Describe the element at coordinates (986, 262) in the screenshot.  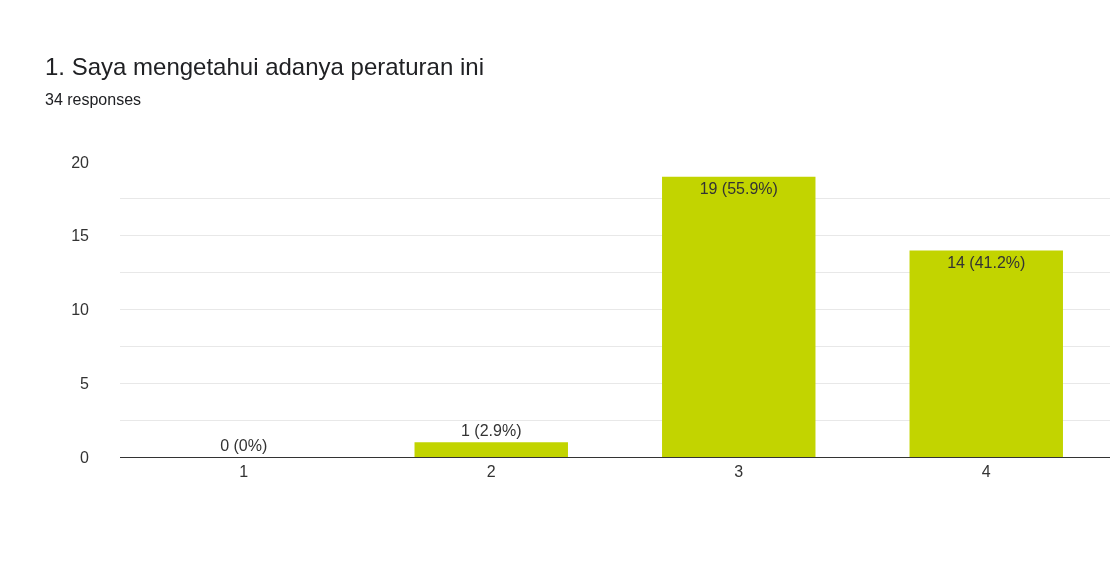
I see `data-label: 14 (41.2%)` at that location.